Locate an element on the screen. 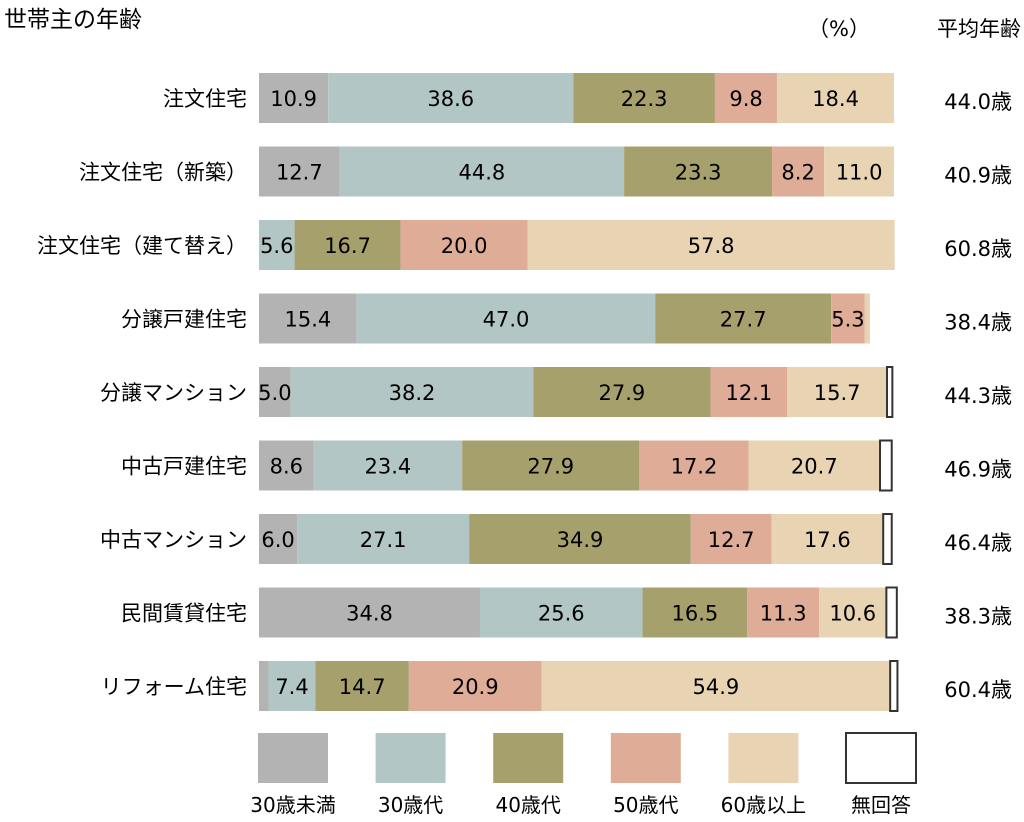  data-label: 23.4 is located at coordinates (388, 467).